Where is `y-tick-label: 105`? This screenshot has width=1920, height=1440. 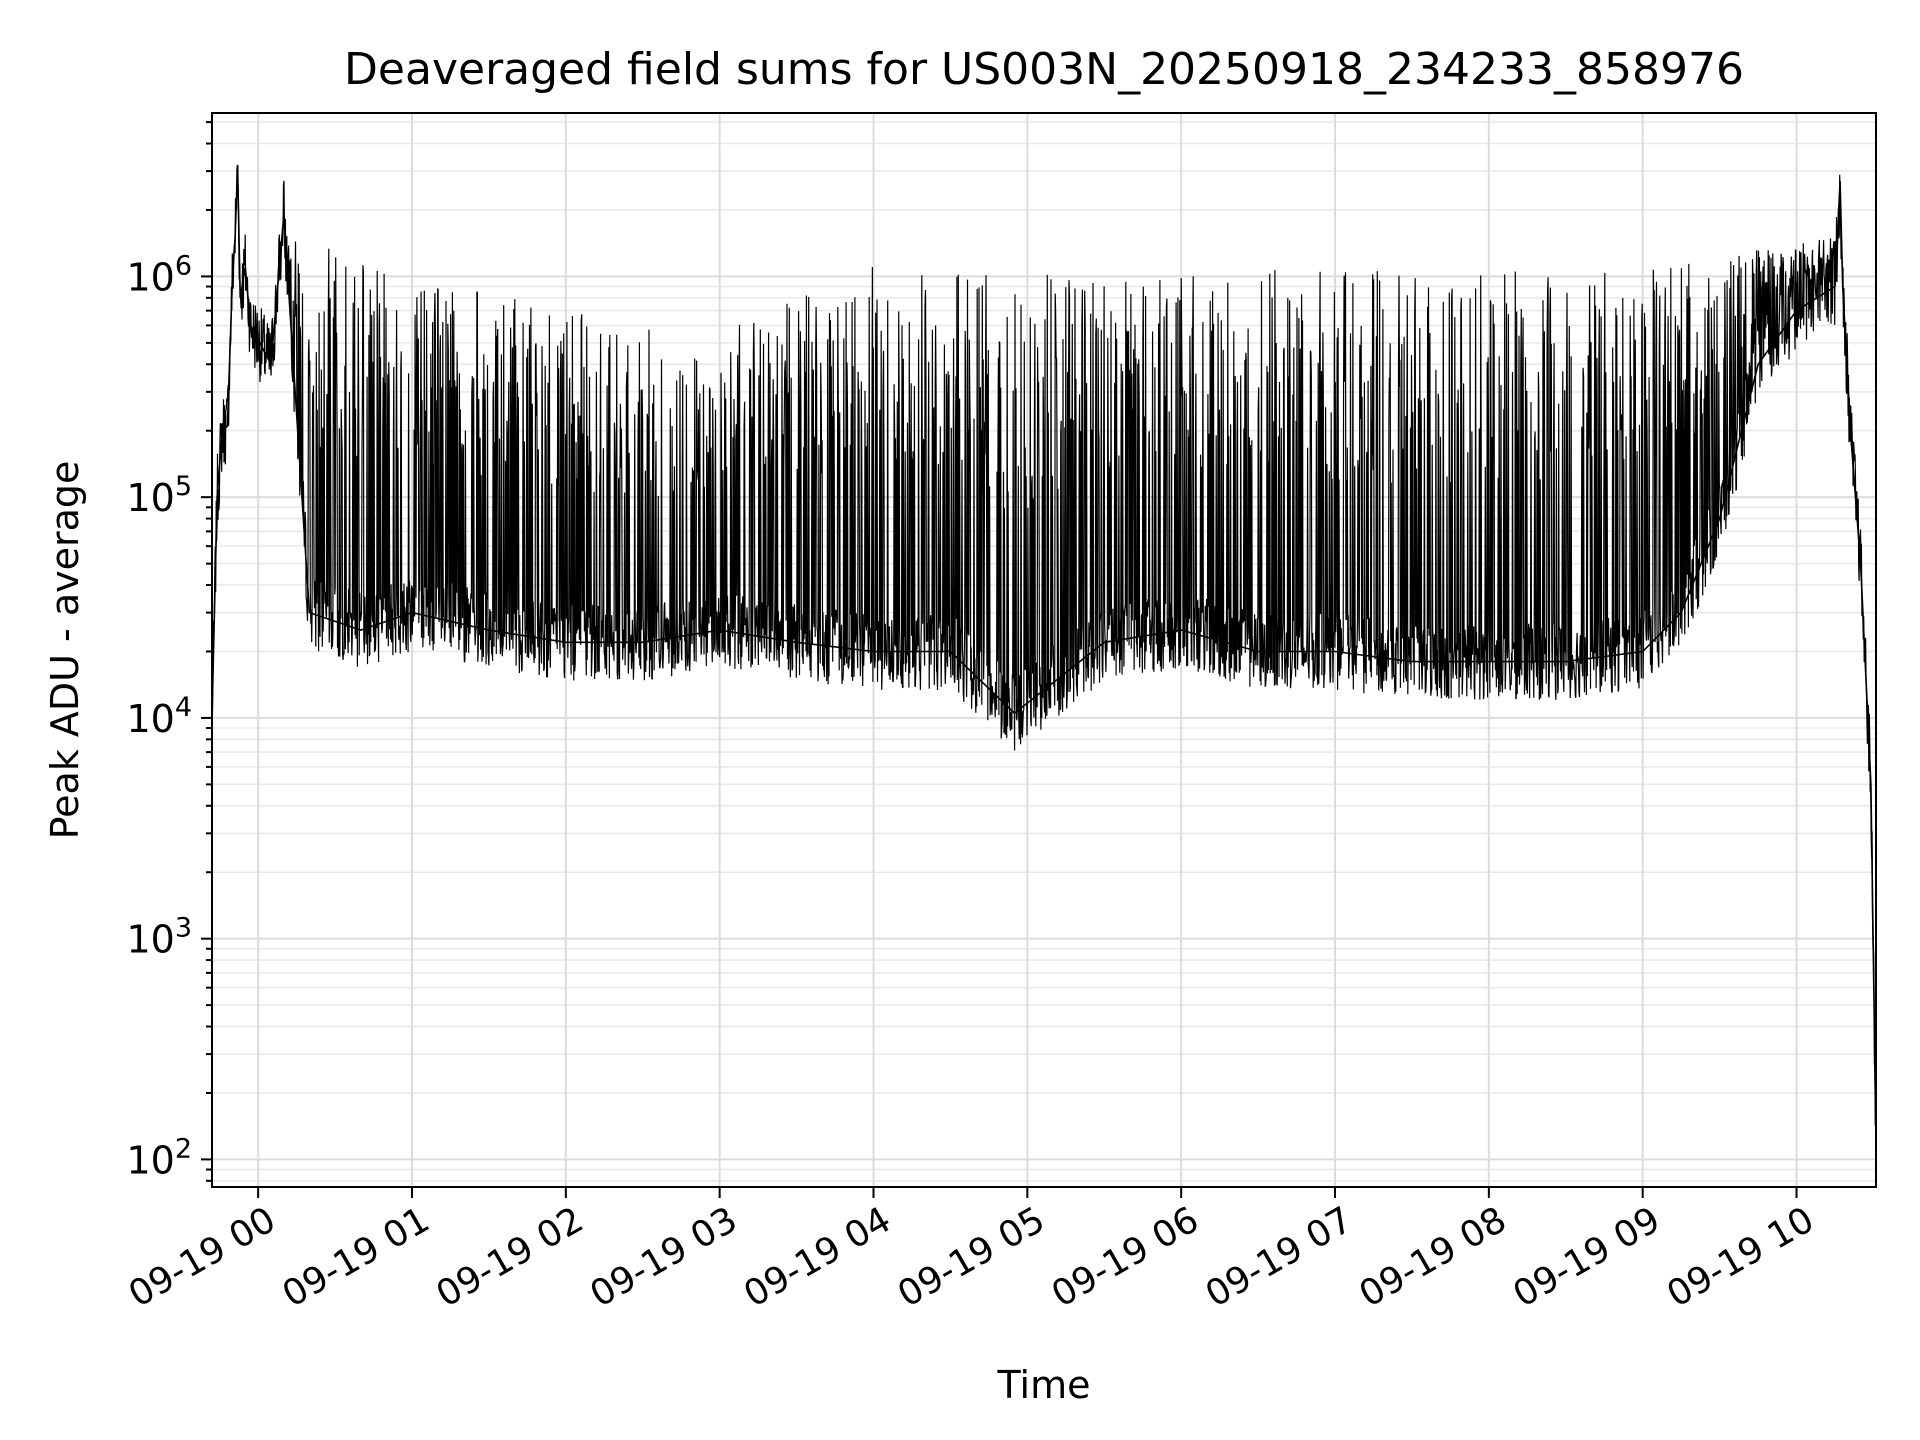
y-tick-label: 105 is located at coordinates (159, 495).